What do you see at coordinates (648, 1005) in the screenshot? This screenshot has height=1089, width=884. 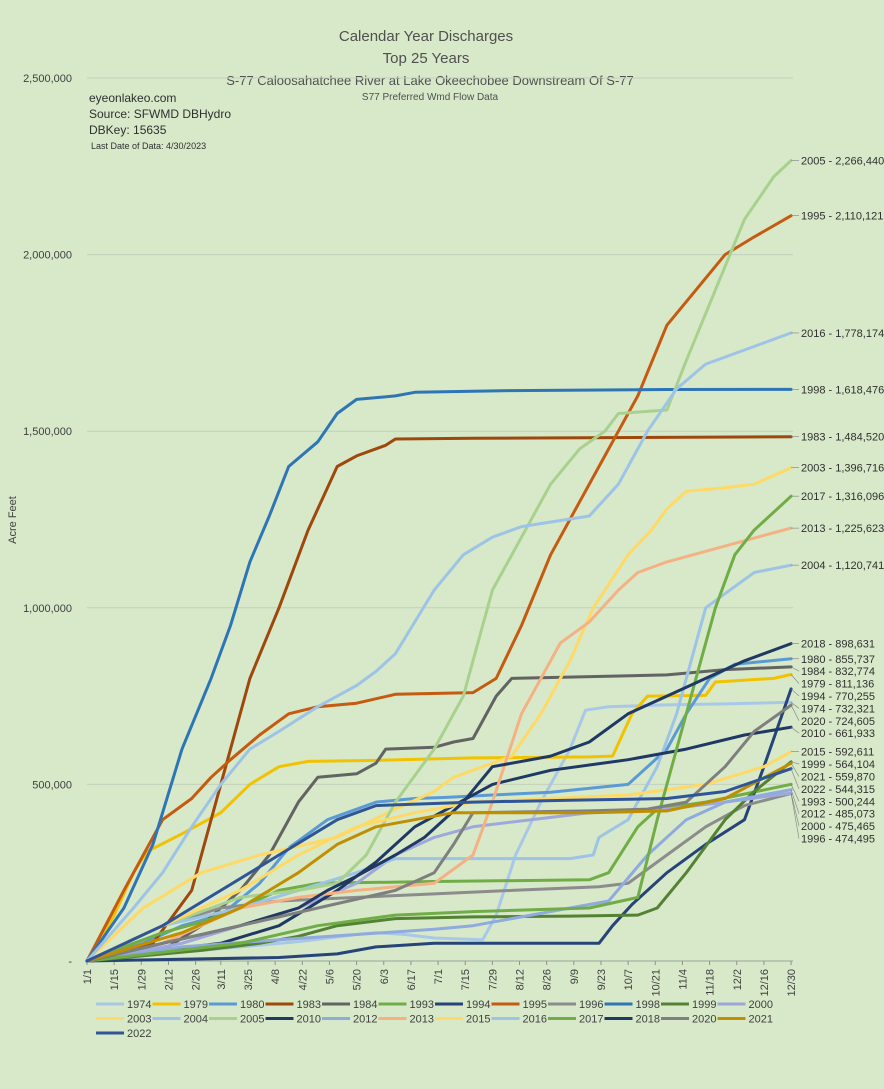 I see `legend-label-1998: 1998` at bounding box center [648, 1005].